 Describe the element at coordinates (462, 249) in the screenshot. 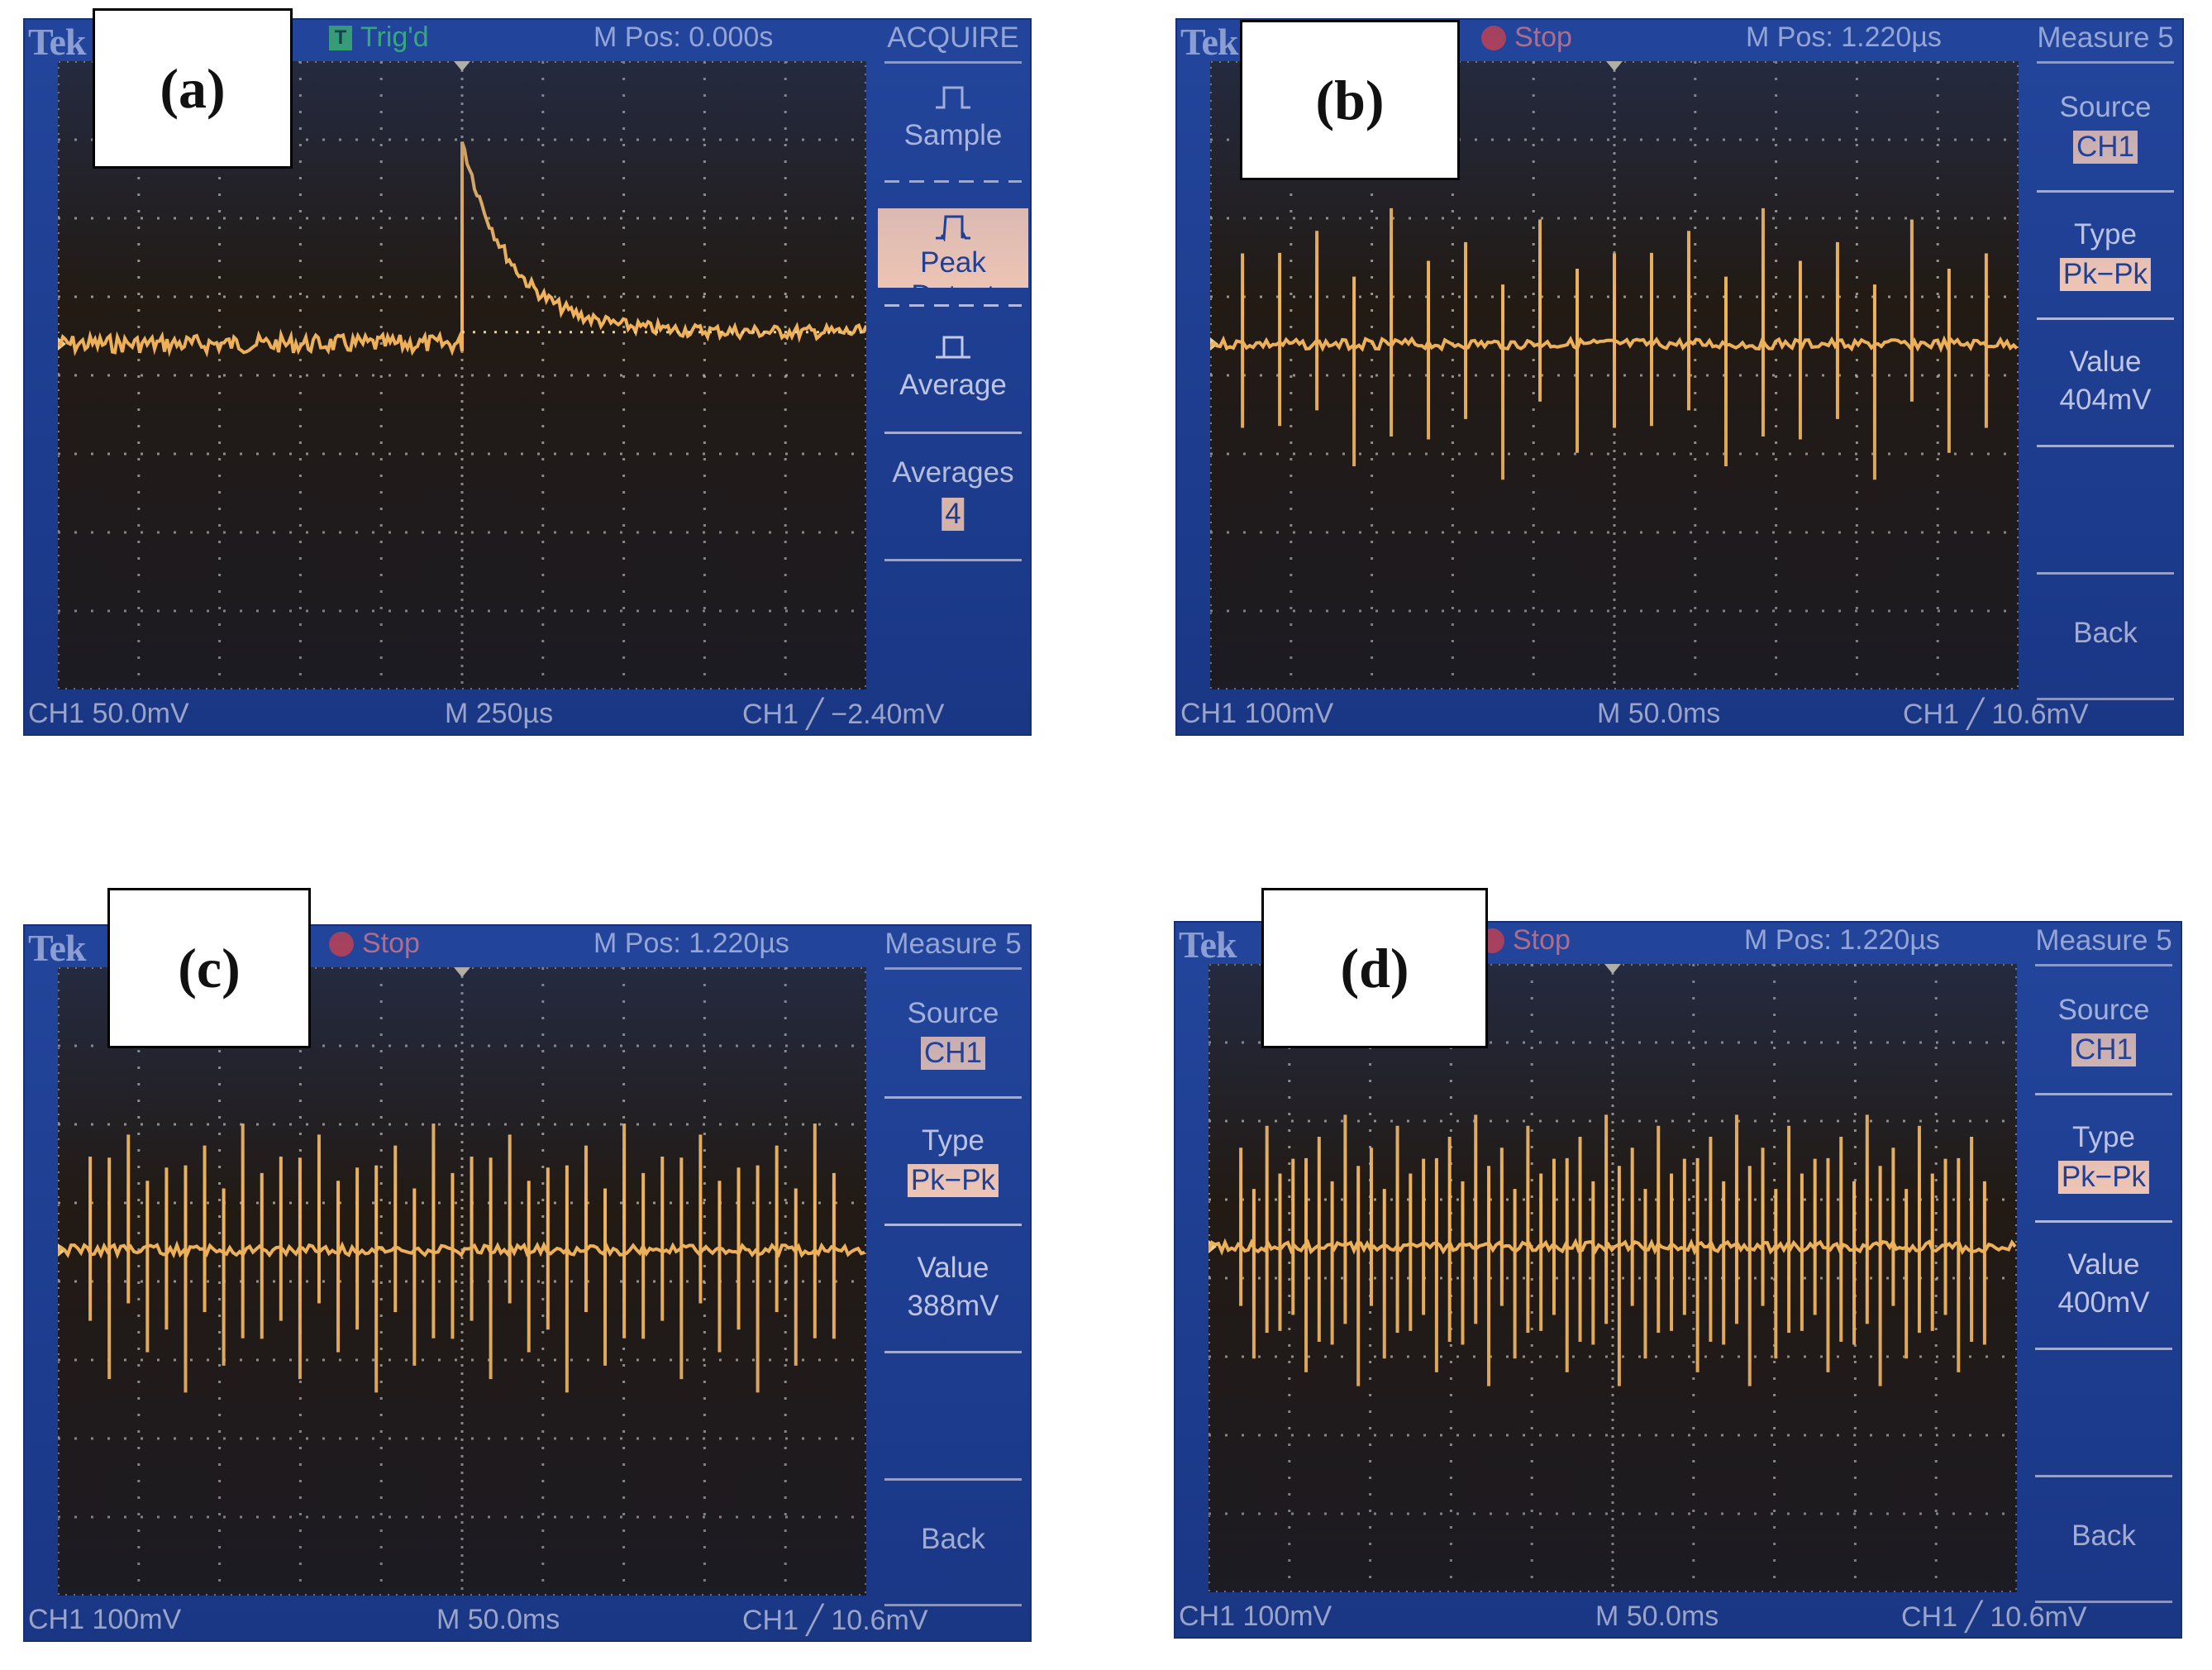

I see `decay-waveform` at that location.